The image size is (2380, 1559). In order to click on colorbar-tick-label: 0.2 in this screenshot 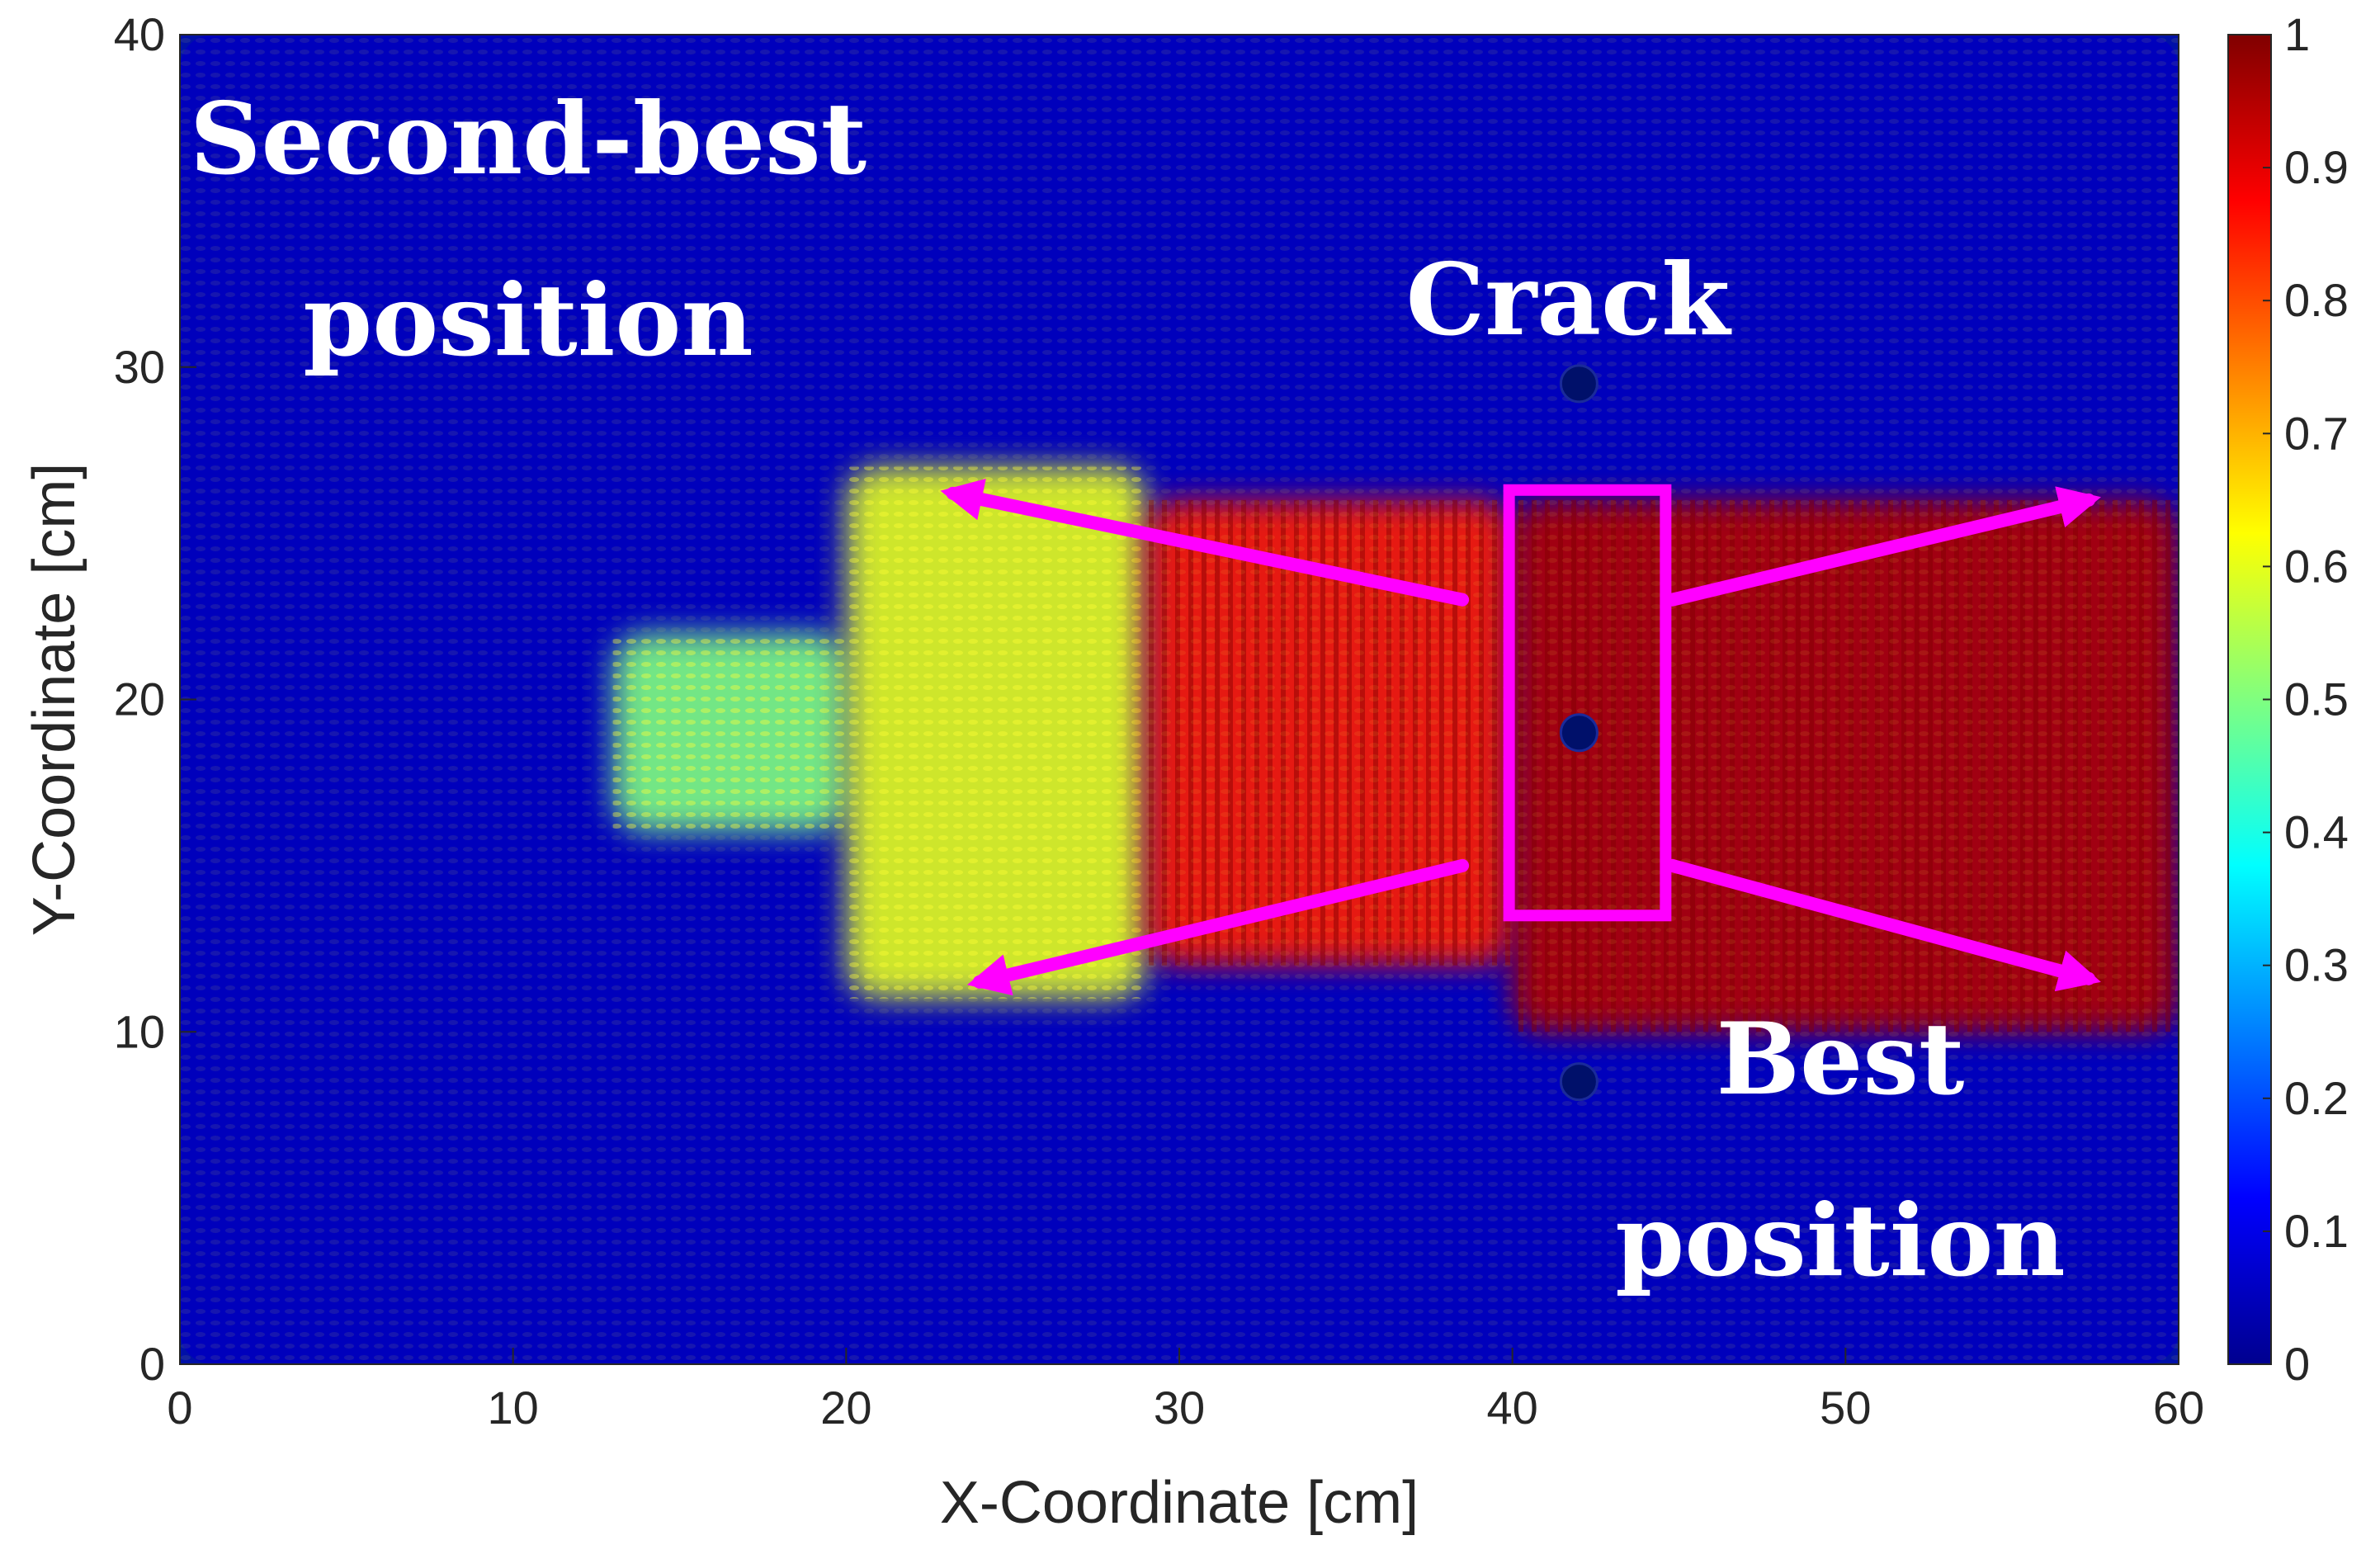, I will do `click(2316, 1098)`.